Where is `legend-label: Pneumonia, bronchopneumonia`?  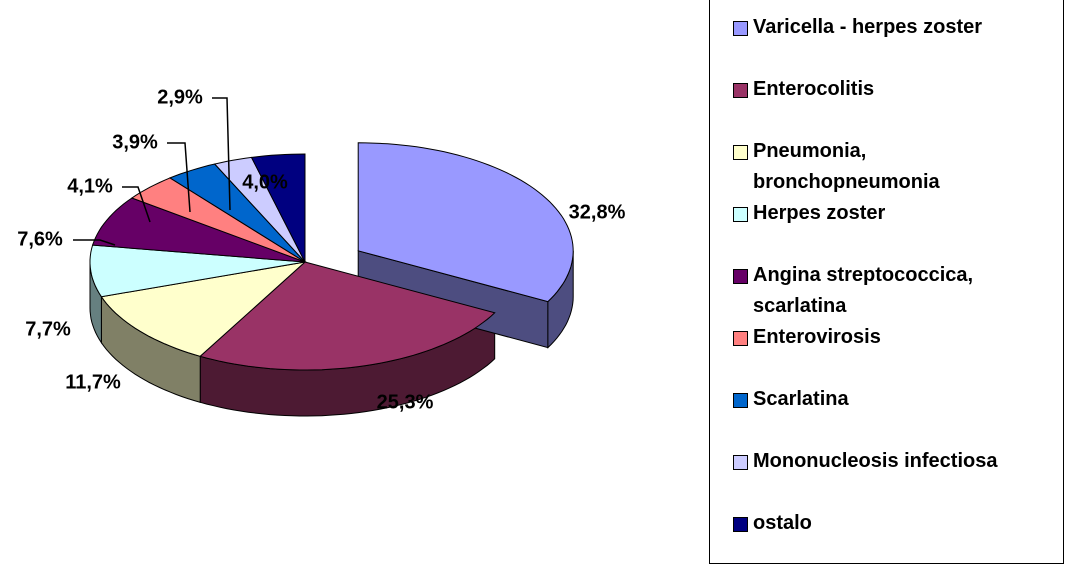 legend-label: Pneumonia, bronchopneumonia is located at coordinates (846, 166).